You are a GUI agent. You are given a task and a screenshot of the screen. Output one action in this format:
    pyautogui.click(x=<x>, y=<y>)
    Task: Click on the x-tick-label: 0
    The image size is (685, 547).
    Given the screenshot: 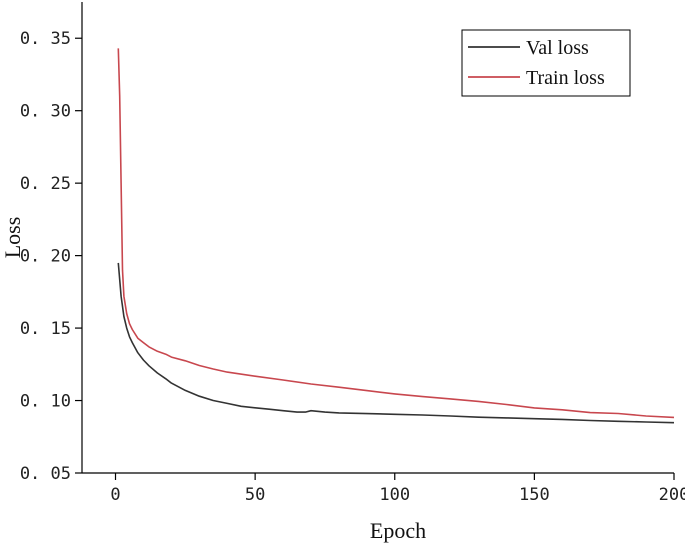 What is the action you would take?
    pyautogui.click(x=115, y=495)
    